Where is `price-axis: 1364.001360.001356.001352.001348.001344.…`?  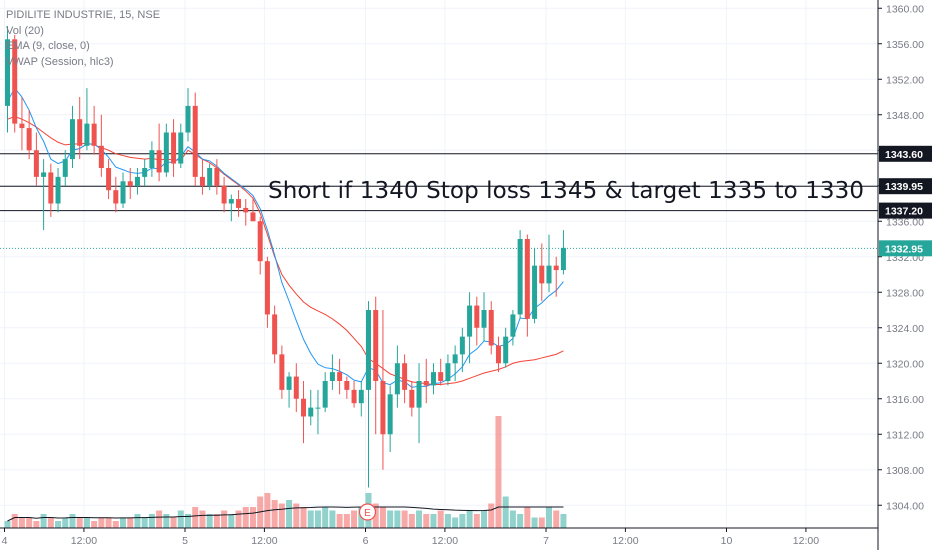
price-axis: 1364.001360.001356.001352.001348.001344.… is located at coordinates (904, 275).